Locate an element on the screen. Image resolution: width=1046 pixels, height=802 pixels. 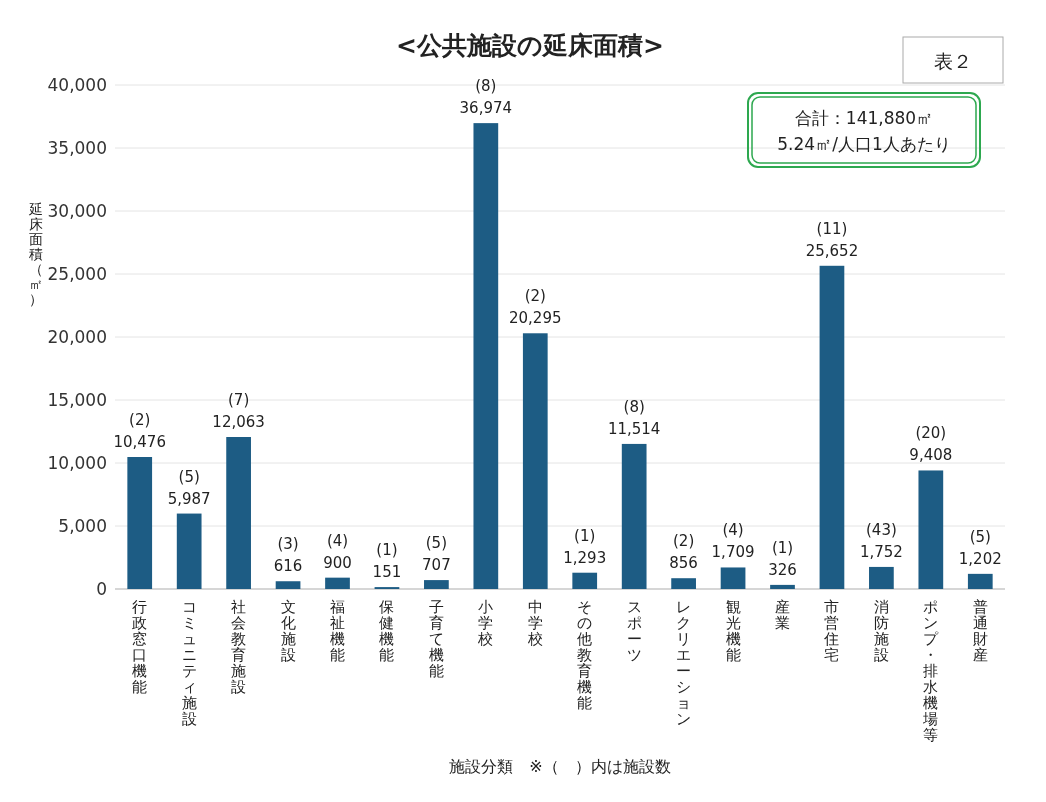
x-tick-label: 社会教育施設 is located at coordinates (239, 647).